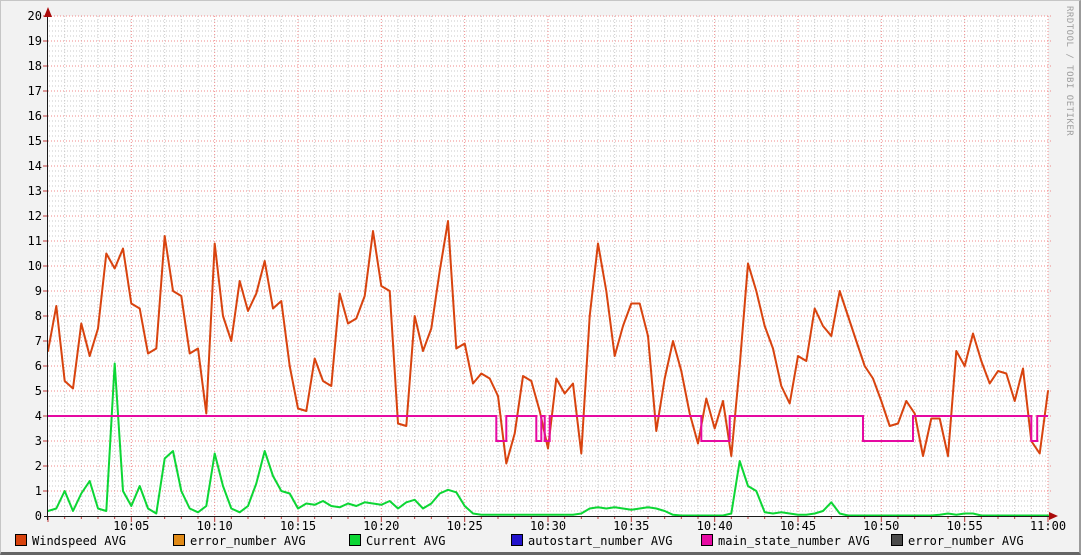 The width and height of the screenshot is (1081, 556). I want to click on legend-label: Windspeed AVG, so click(79, 541).